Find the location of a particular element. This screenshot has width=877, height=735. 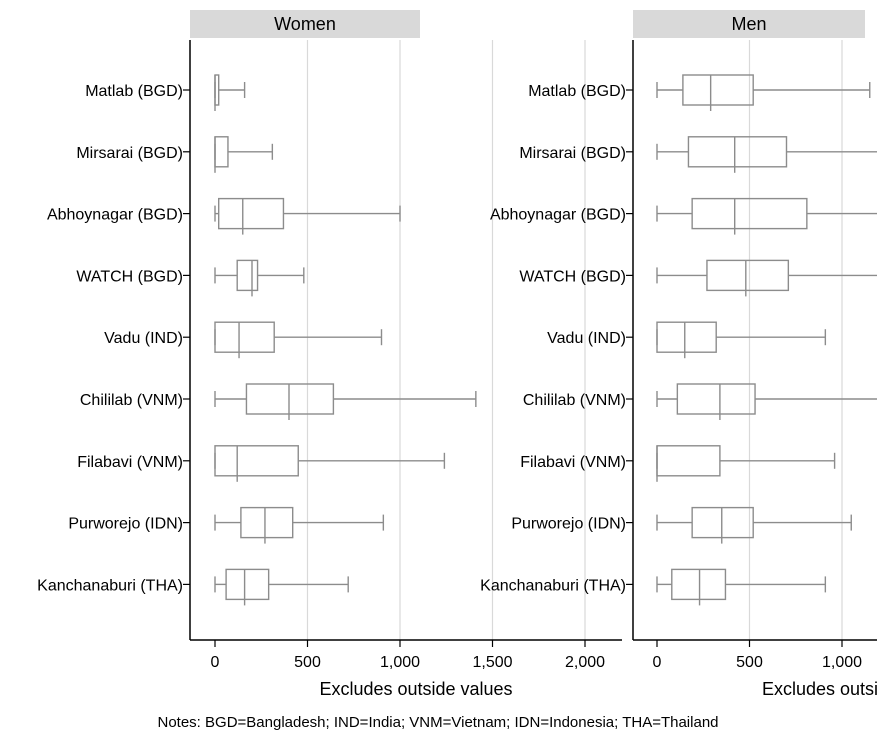

x-tick-label: 1,500 is located at coordinates (492, 662).